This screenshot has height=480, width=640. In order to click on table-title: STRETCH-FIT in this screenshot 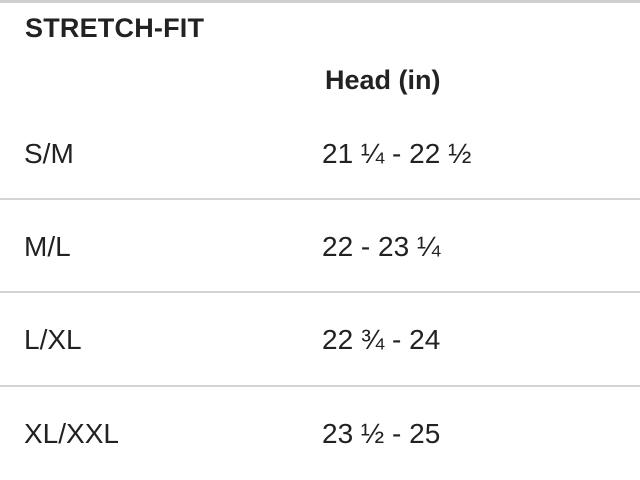, I will do `click(115, 28)`.